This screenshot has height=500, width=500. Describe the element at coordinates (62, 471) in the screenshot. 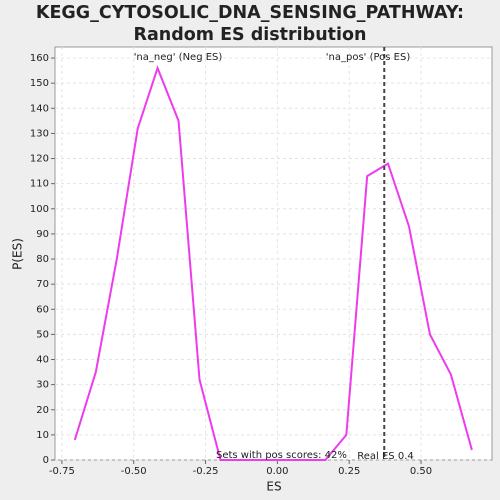

I see `x-tick-label: -0.75` at that location.